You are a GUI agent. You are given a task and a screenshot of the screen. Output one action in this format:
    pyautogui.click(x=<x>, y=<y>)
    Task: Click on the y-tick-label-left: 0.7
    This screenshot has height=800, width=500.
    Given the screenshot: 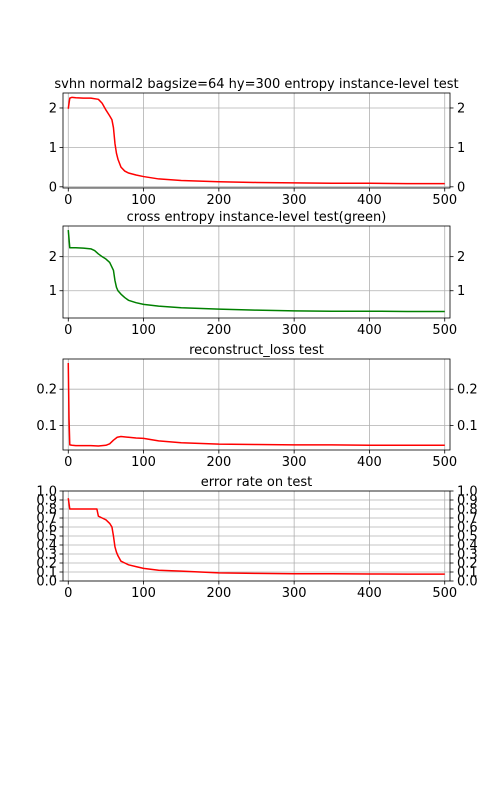 What is the action you would take?
    pyautogui.click(x=46, y=519)
    